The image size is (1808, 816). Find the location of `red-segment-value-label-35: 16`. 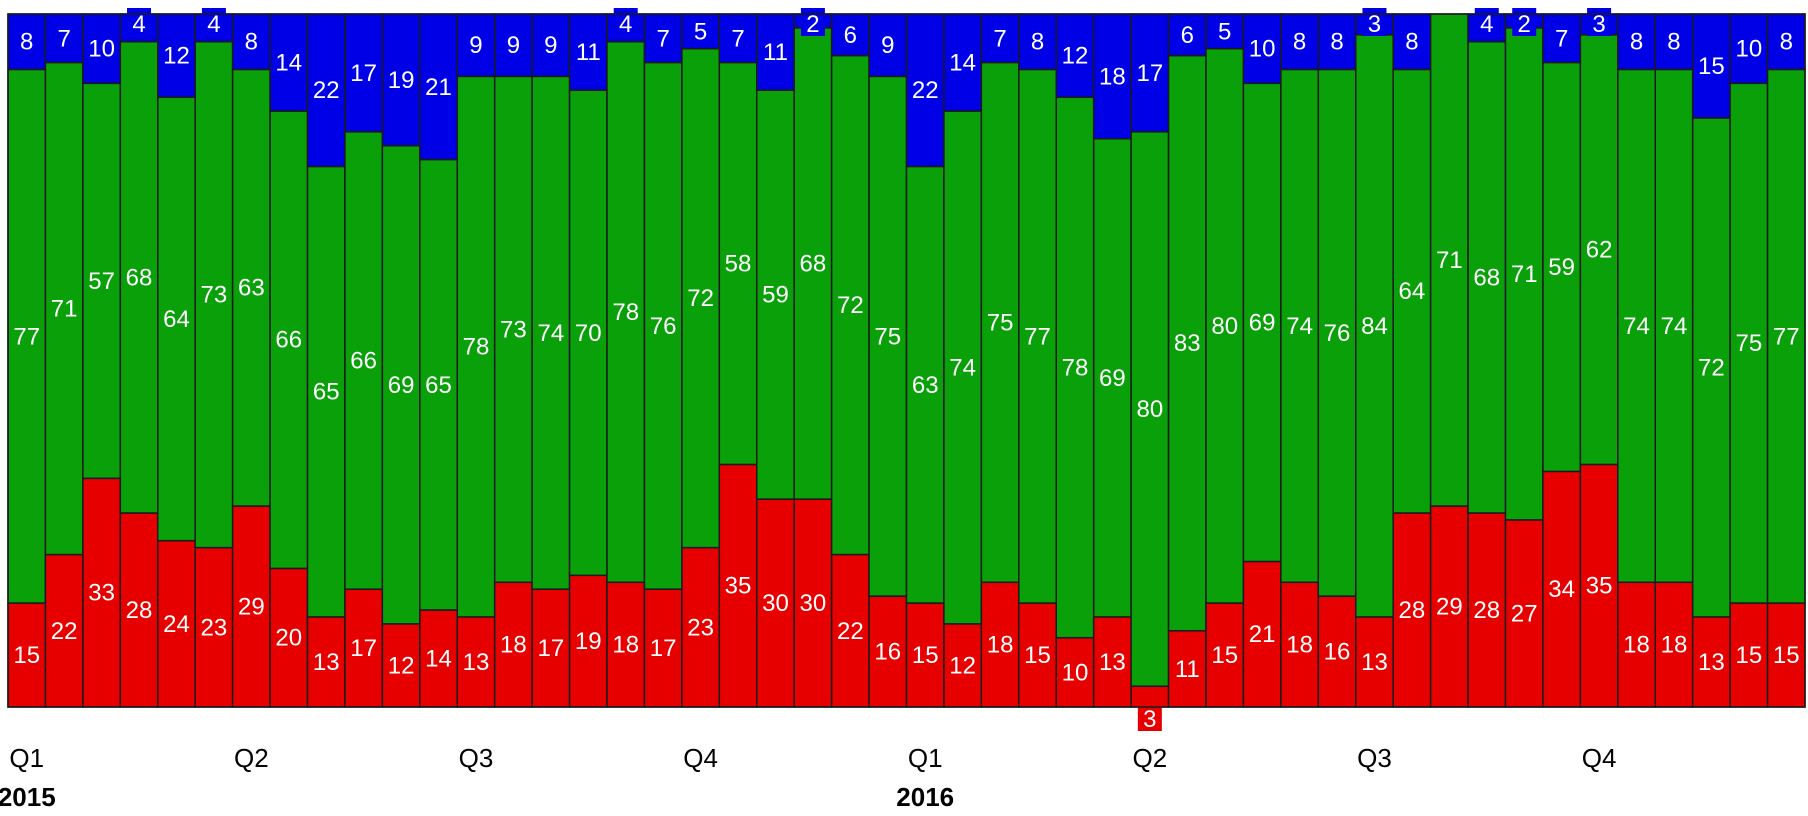

red-segment-value-label-35: 16 is located at coordinates (1337, 652).